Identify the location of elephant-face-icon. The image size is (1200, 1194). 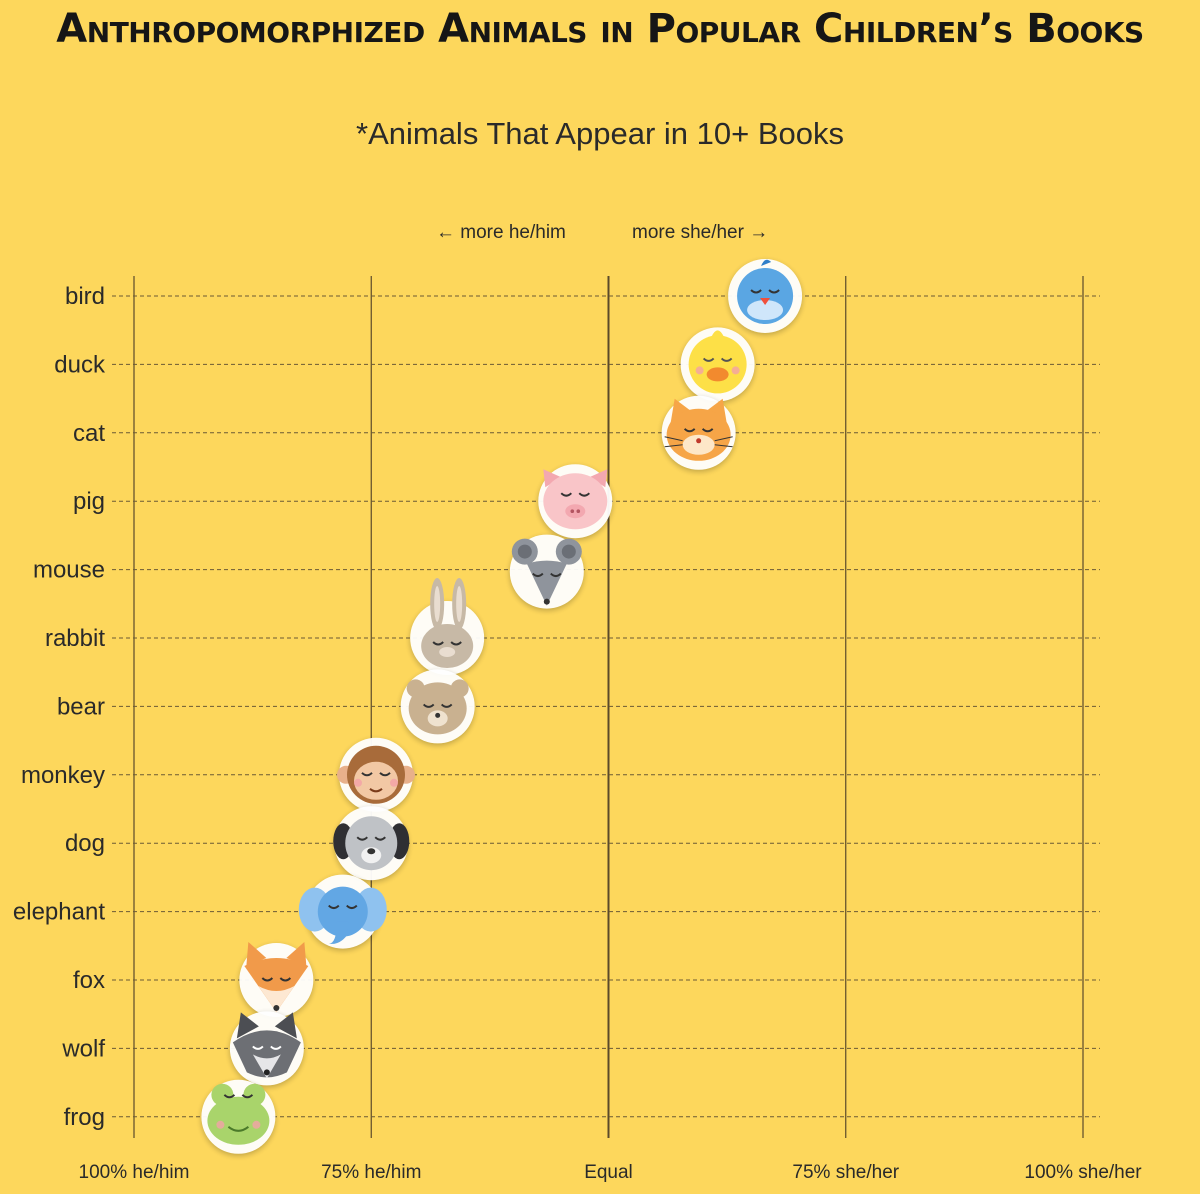
(342, 911).